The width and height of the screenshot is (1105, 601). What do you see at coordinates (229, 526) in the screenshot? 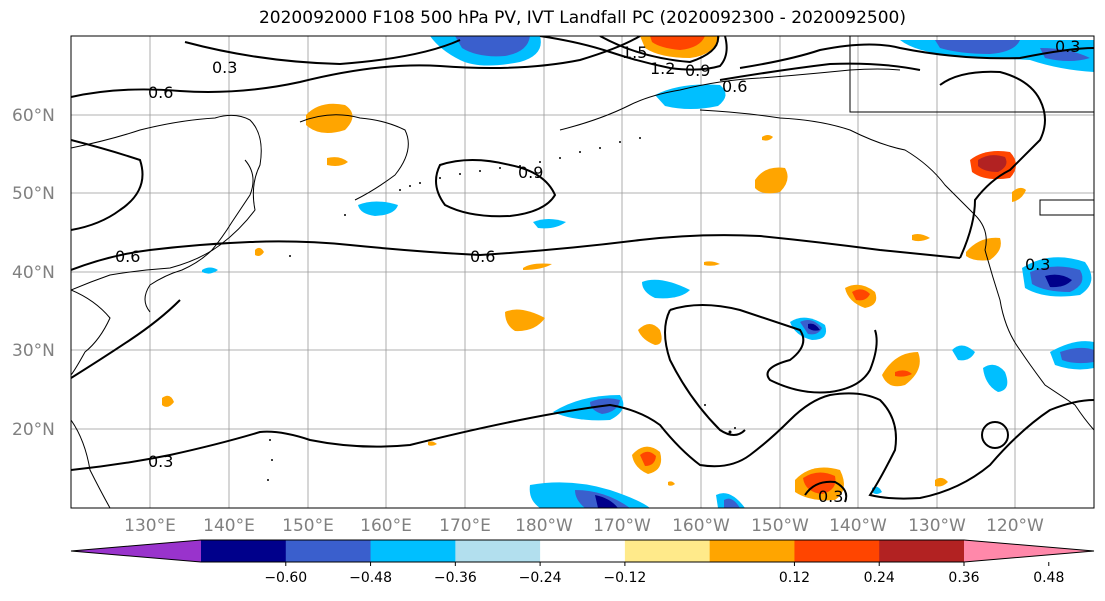
I see `lon-label-140e: 140°E` at bounding box center [229, 526].